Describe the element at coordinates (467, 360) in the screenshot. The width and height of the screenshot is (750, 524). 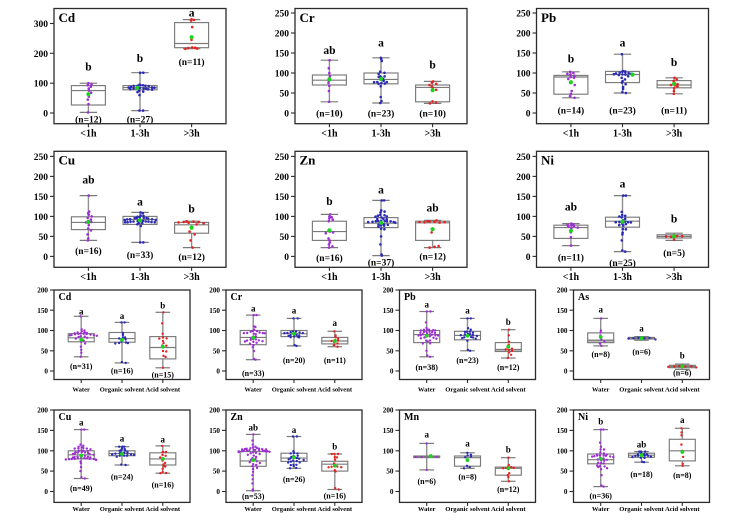
I see `svg-text: (n=23)` at that location.